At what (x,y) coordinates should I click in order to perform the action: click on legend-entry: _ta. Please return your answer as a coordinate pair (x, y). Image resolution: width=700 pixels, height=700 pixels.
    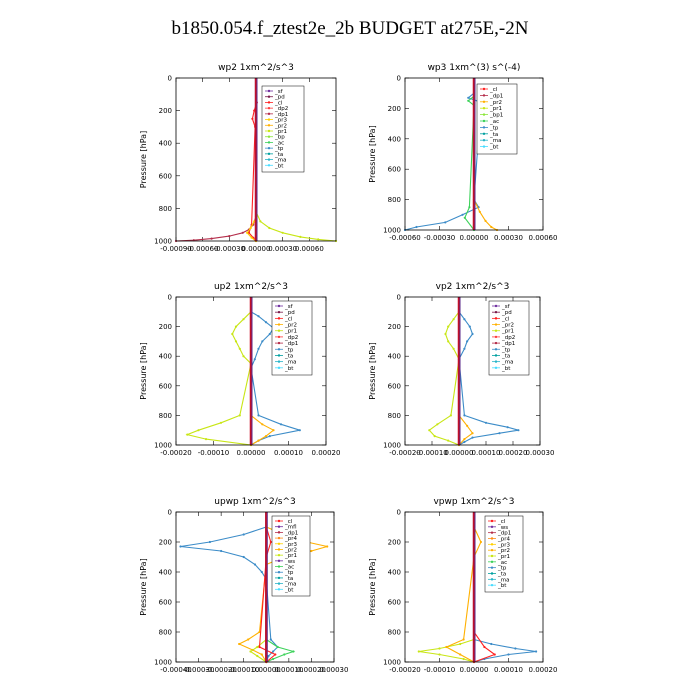
    Looking at the image, I should click on (493, 135).